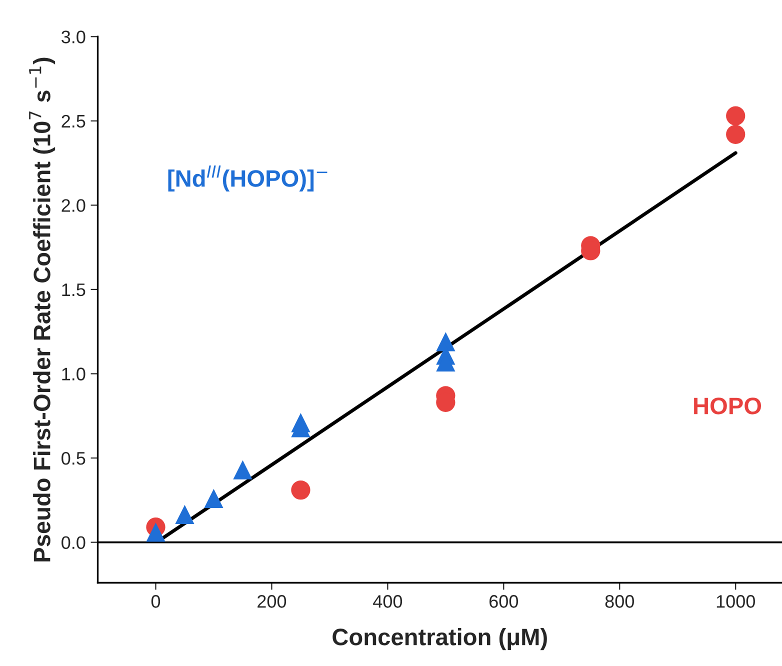  What do you see at coordinates (387, 601) in the screenshot?
I see `x-tick-label: 400` at bounding box center [387, 601].